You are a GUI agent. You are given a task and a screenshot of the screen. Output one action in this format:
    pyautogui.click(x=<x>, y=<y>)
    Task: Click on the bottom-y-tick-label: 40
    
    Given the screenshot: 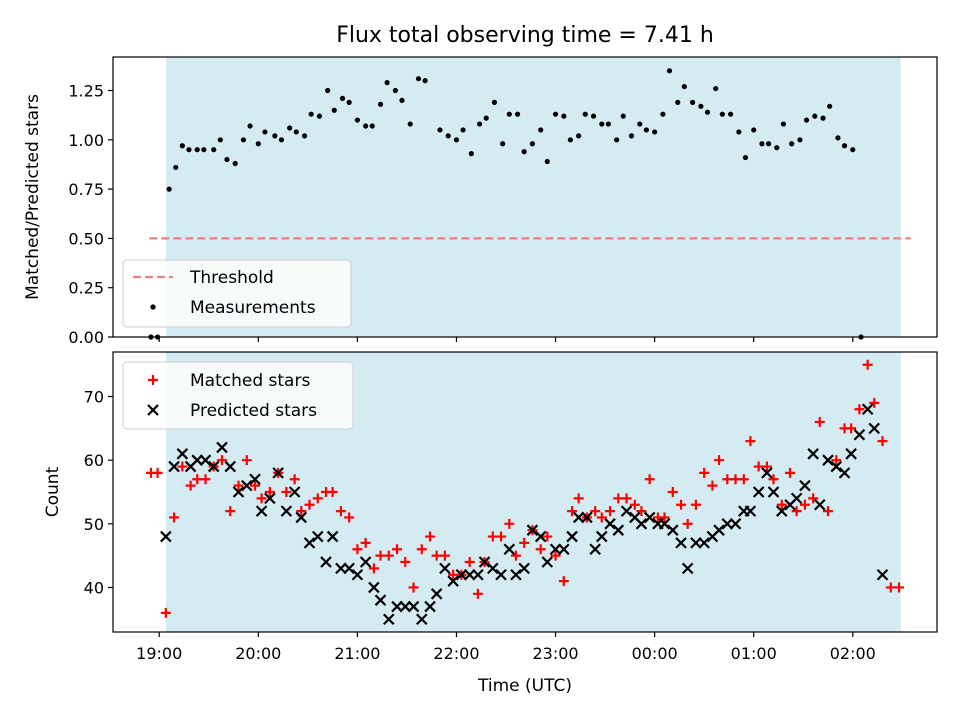 What is the action you would take?
    pyautogui.click(x=94, y=587)
    